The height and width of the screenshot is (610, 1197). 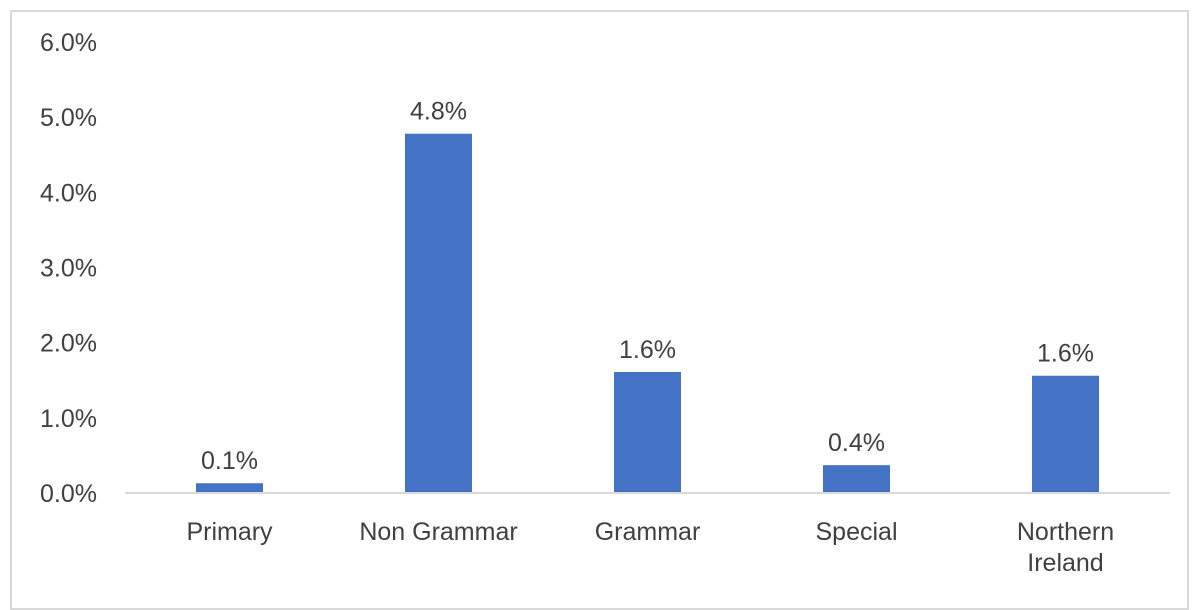 I want to click on x-tick-label: Non Grammar, so click(x=438, y=532).